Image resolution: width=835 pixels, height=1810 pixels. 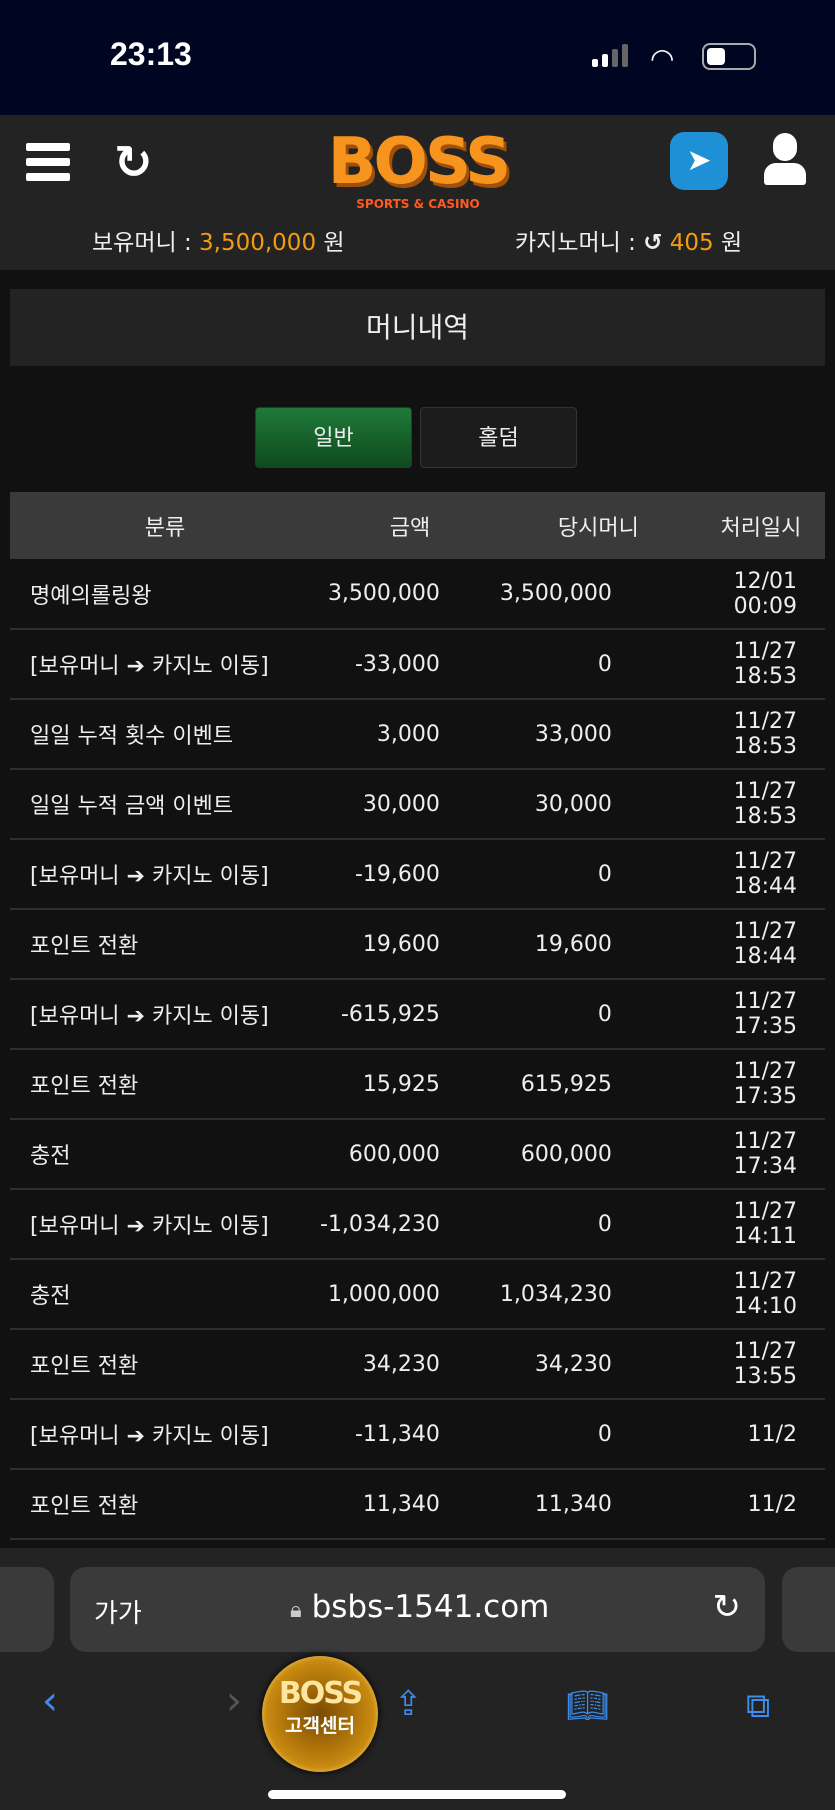 I want to click on row-amount: -1,034,230, so click(x=410, y=1224).